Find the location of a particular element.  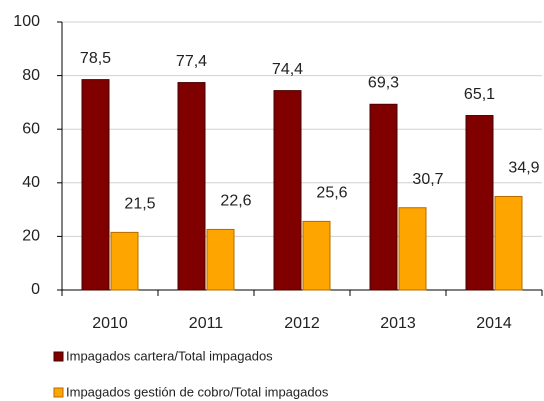

value-label: 78,5 is located at coordinates (95, 58).